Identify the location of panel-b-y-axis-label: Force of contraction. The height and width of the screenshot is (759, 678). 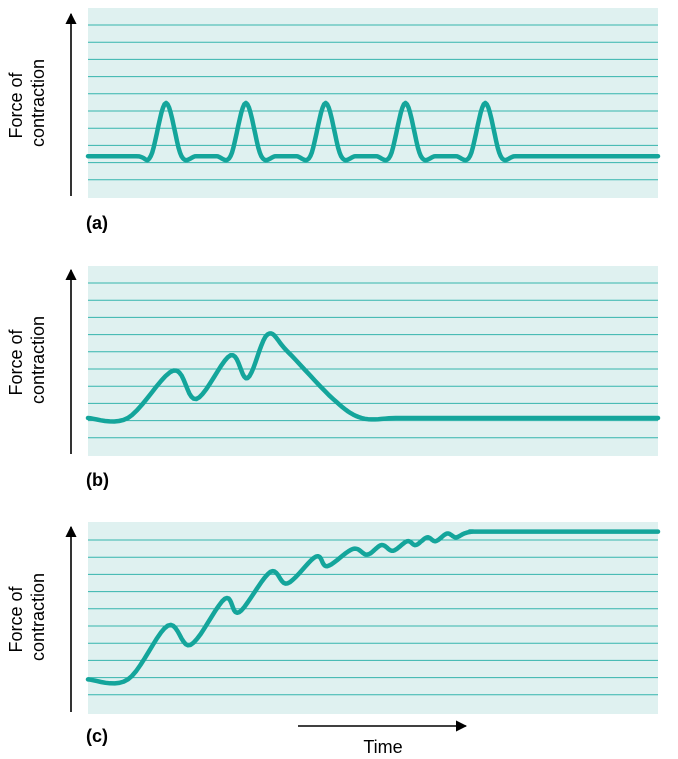
(27, 360).